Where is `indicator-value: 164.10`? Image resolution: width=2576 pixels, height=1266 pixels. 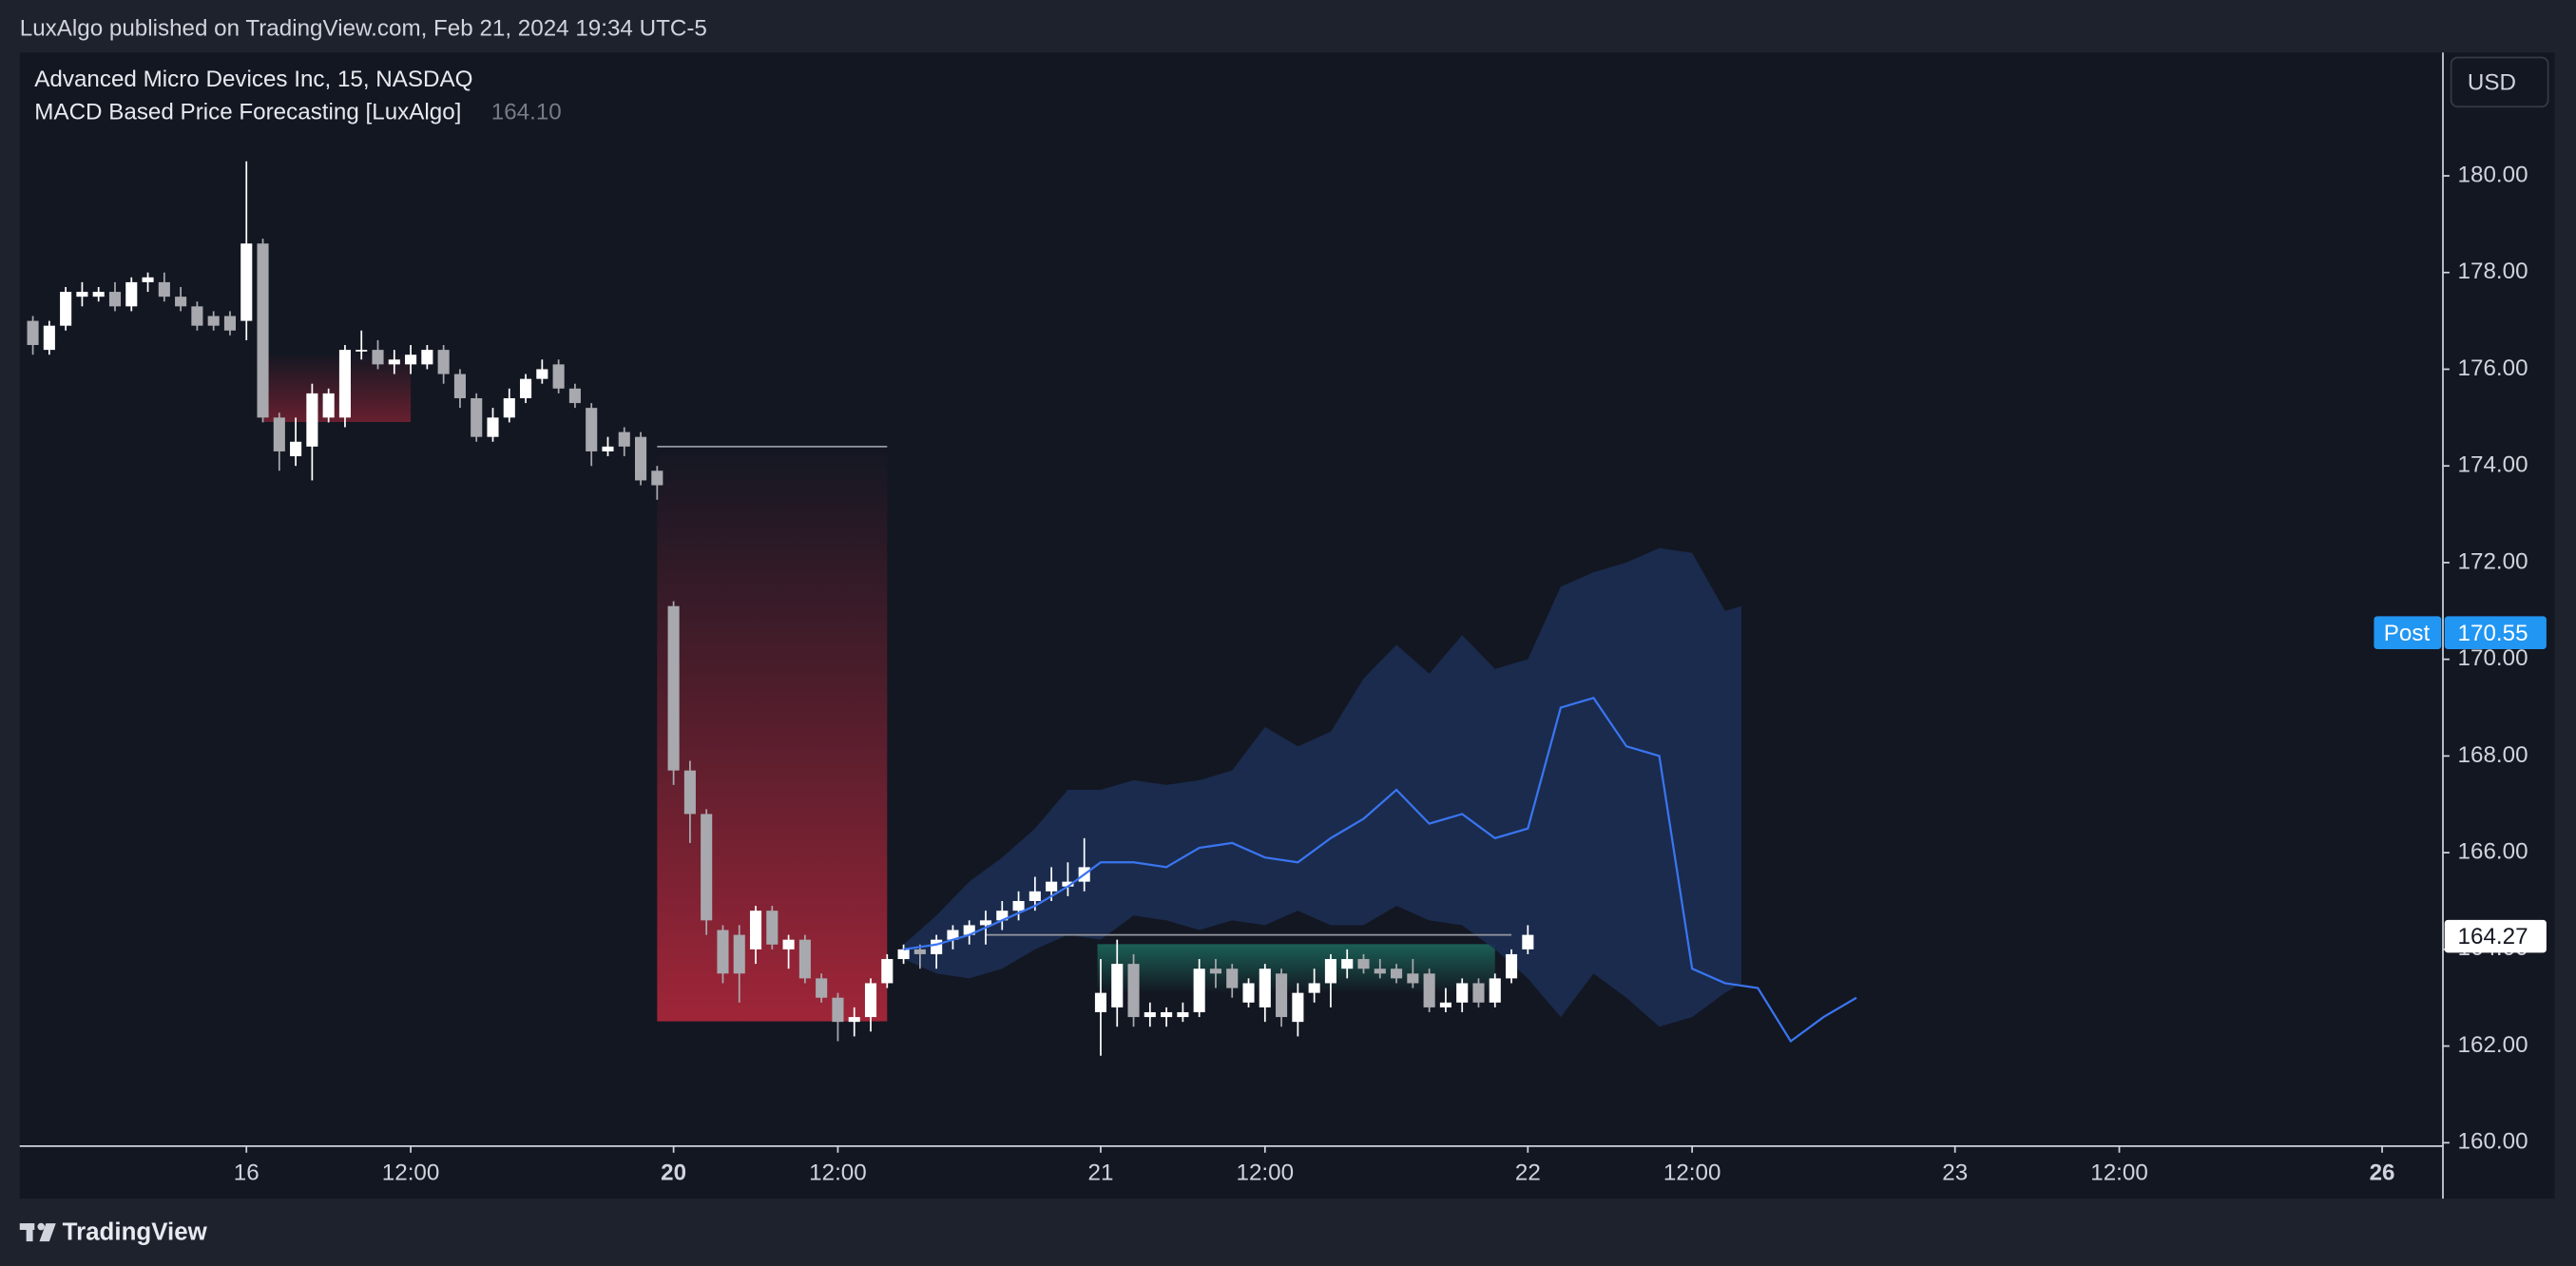 indicator-value: 164.10 is located at coordinates (526, 112).